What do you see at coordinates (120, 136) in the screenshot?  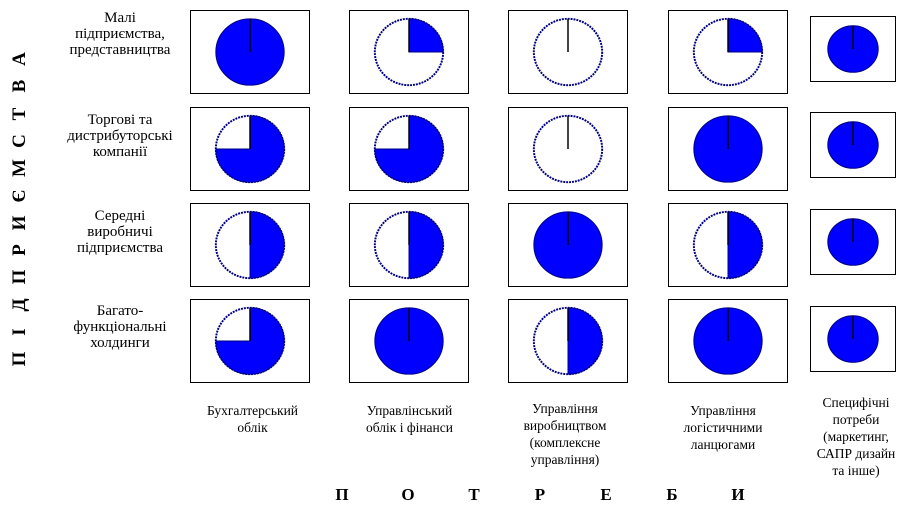 I see `row-label: Торгові та дистрибуторські компанії` at bounding box center [120, 136].